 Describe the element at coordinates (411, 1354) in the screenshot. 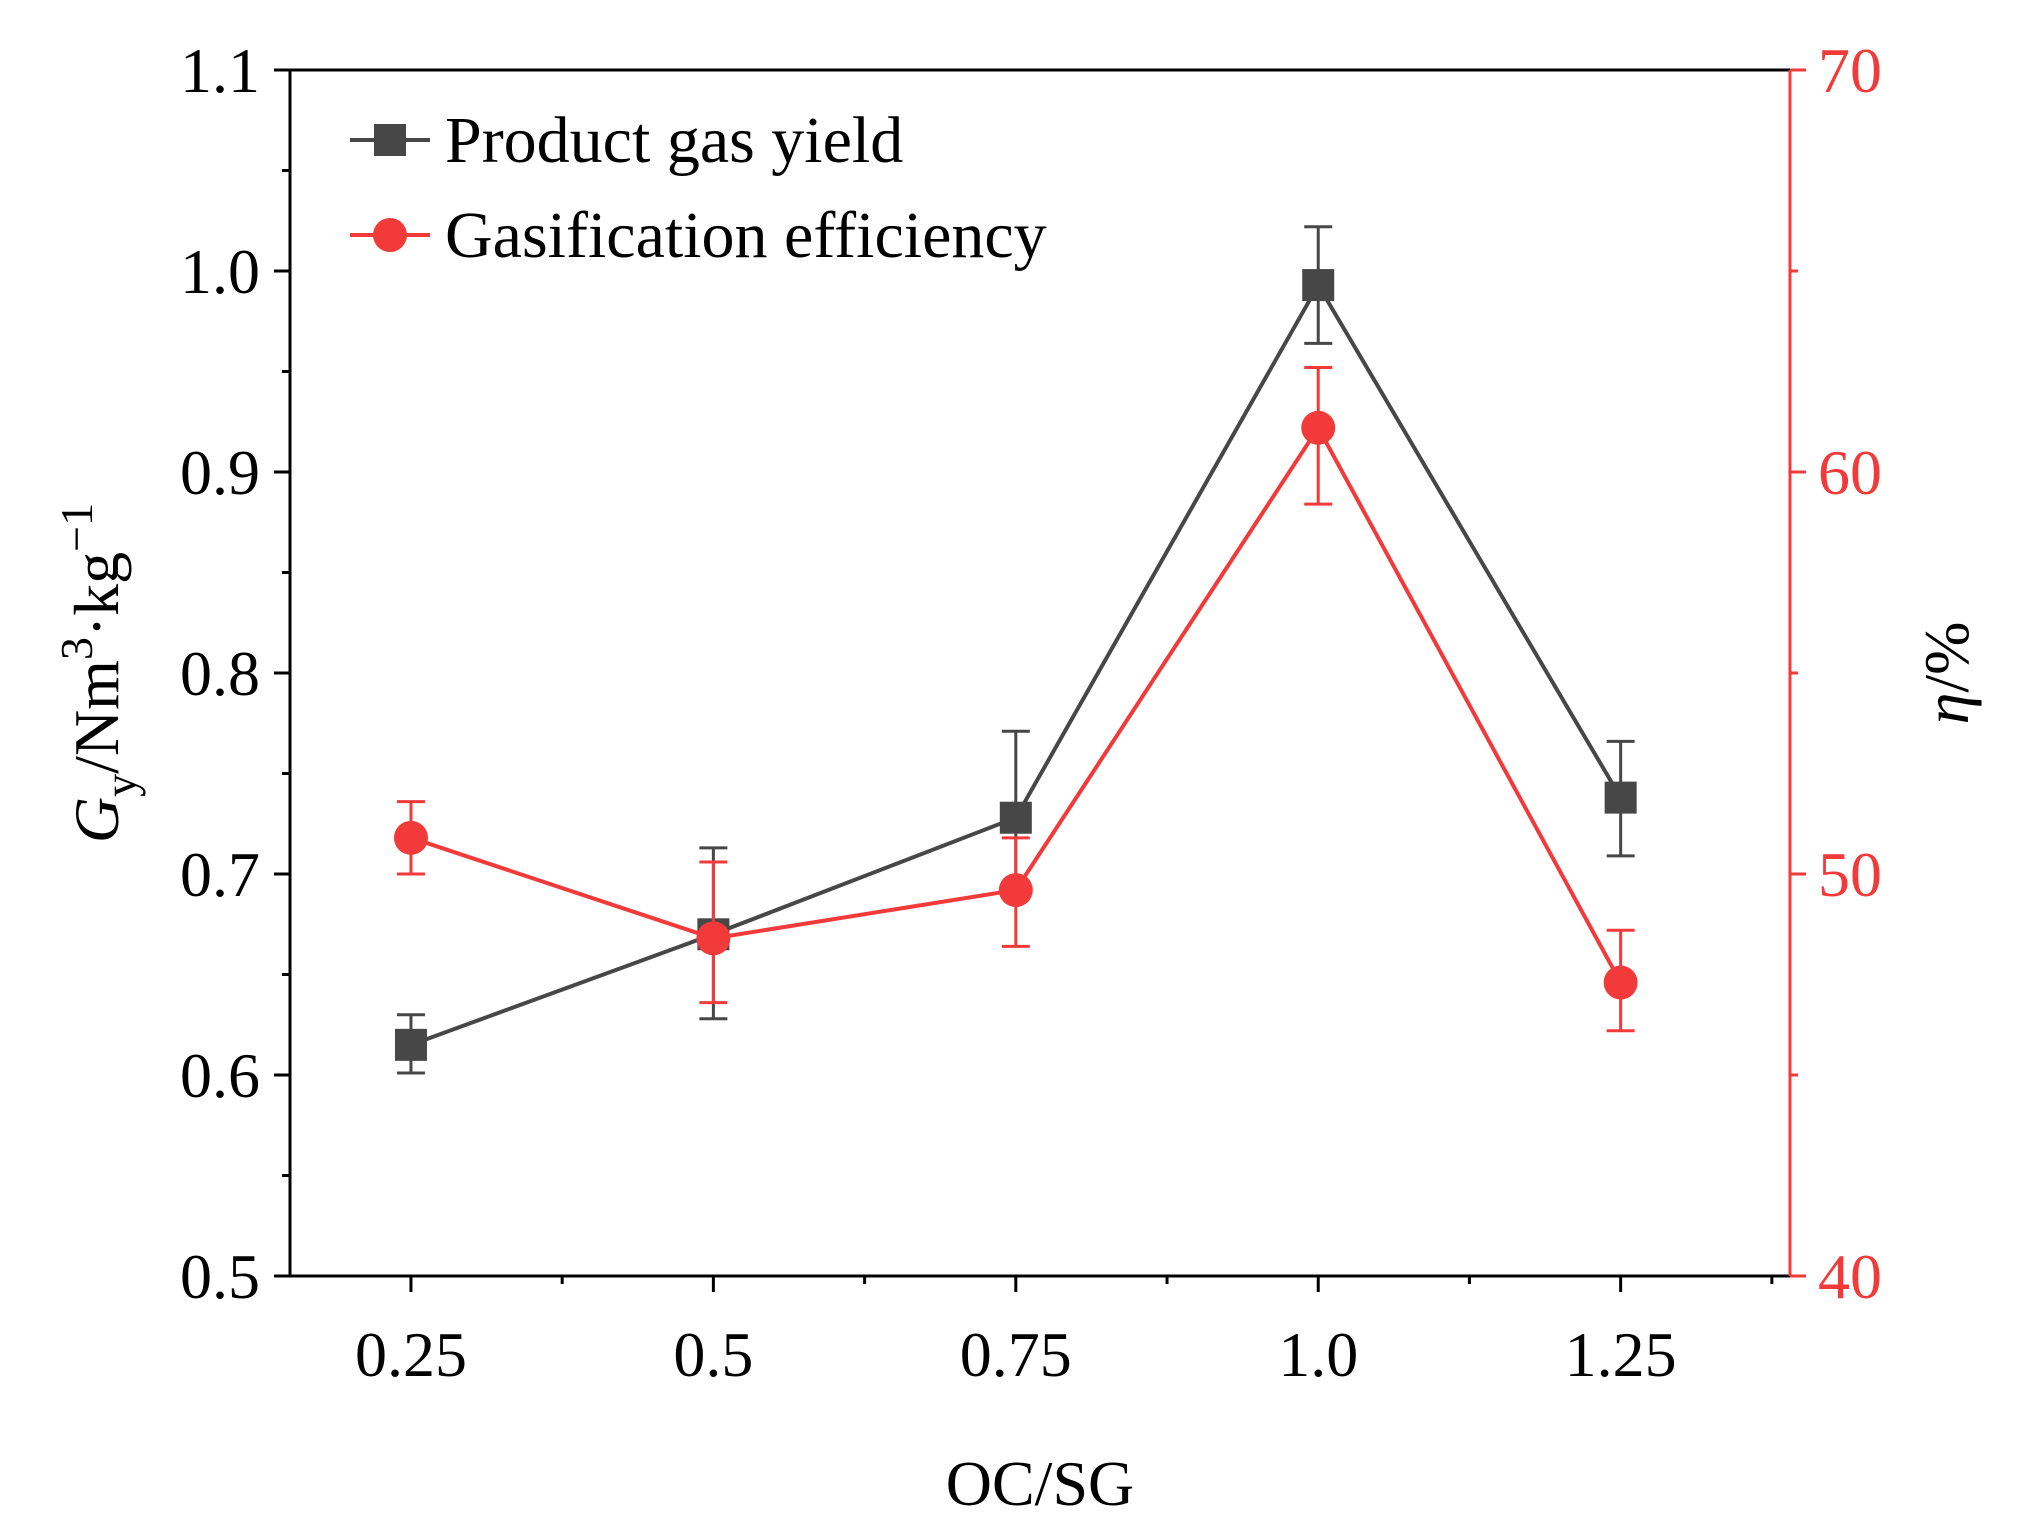

I see `x-tick-label: 0.25` at that location.